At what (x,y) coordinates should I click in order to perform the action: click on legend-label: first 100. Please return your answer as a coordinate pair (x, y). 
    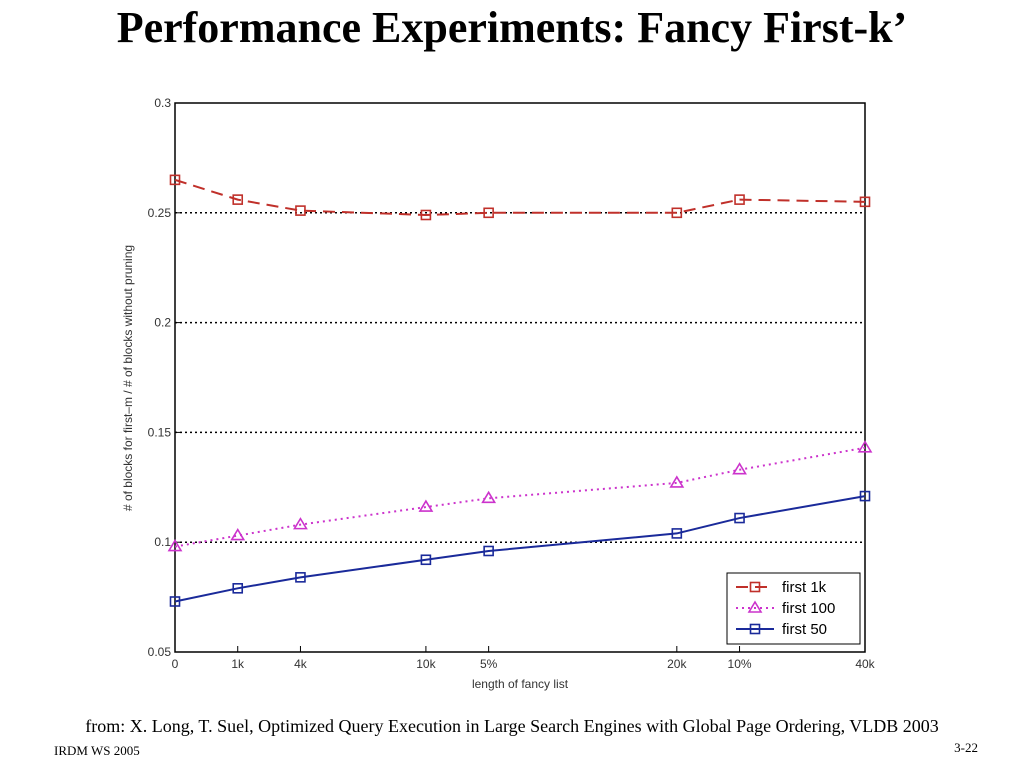
    Looking at the image, I should click on (808, 608).